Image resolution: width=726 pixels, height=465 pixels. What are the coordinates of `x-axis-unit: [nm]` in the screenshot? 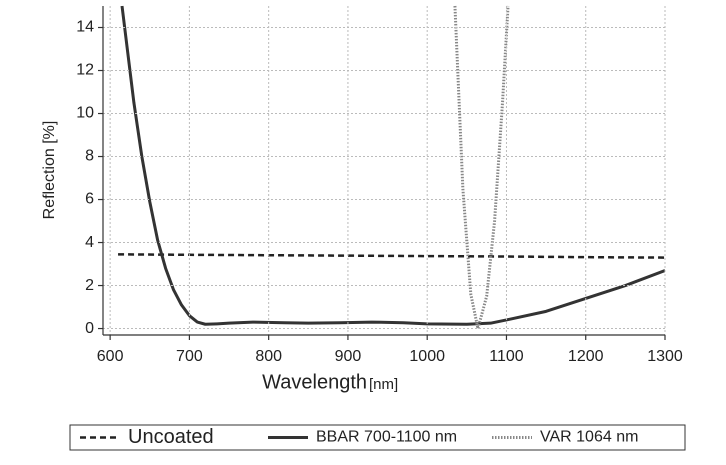 It's located at (383, 384).